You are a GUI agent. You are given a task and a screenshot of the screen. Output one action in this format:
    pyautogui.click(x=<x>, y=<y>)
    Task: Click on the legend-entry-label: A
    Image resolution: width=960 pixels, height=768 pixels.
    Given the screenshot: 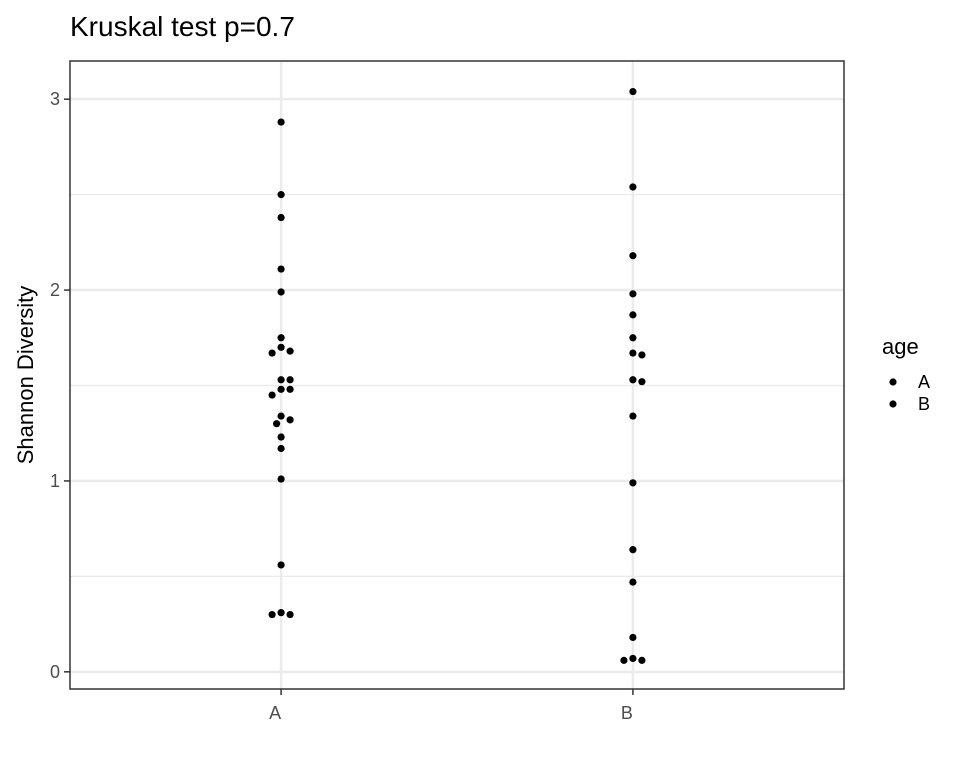 What is the action you would take?
    pyautogui.click(x=924, y=382)
    